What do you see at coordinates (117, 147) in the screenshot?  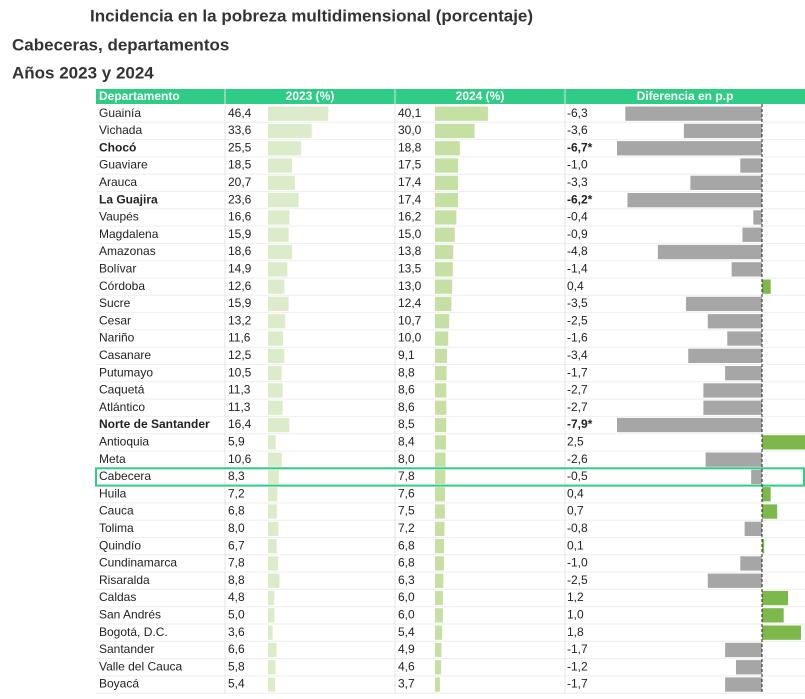 I see `department-name: Chocó` at bounding box center [117, 147].